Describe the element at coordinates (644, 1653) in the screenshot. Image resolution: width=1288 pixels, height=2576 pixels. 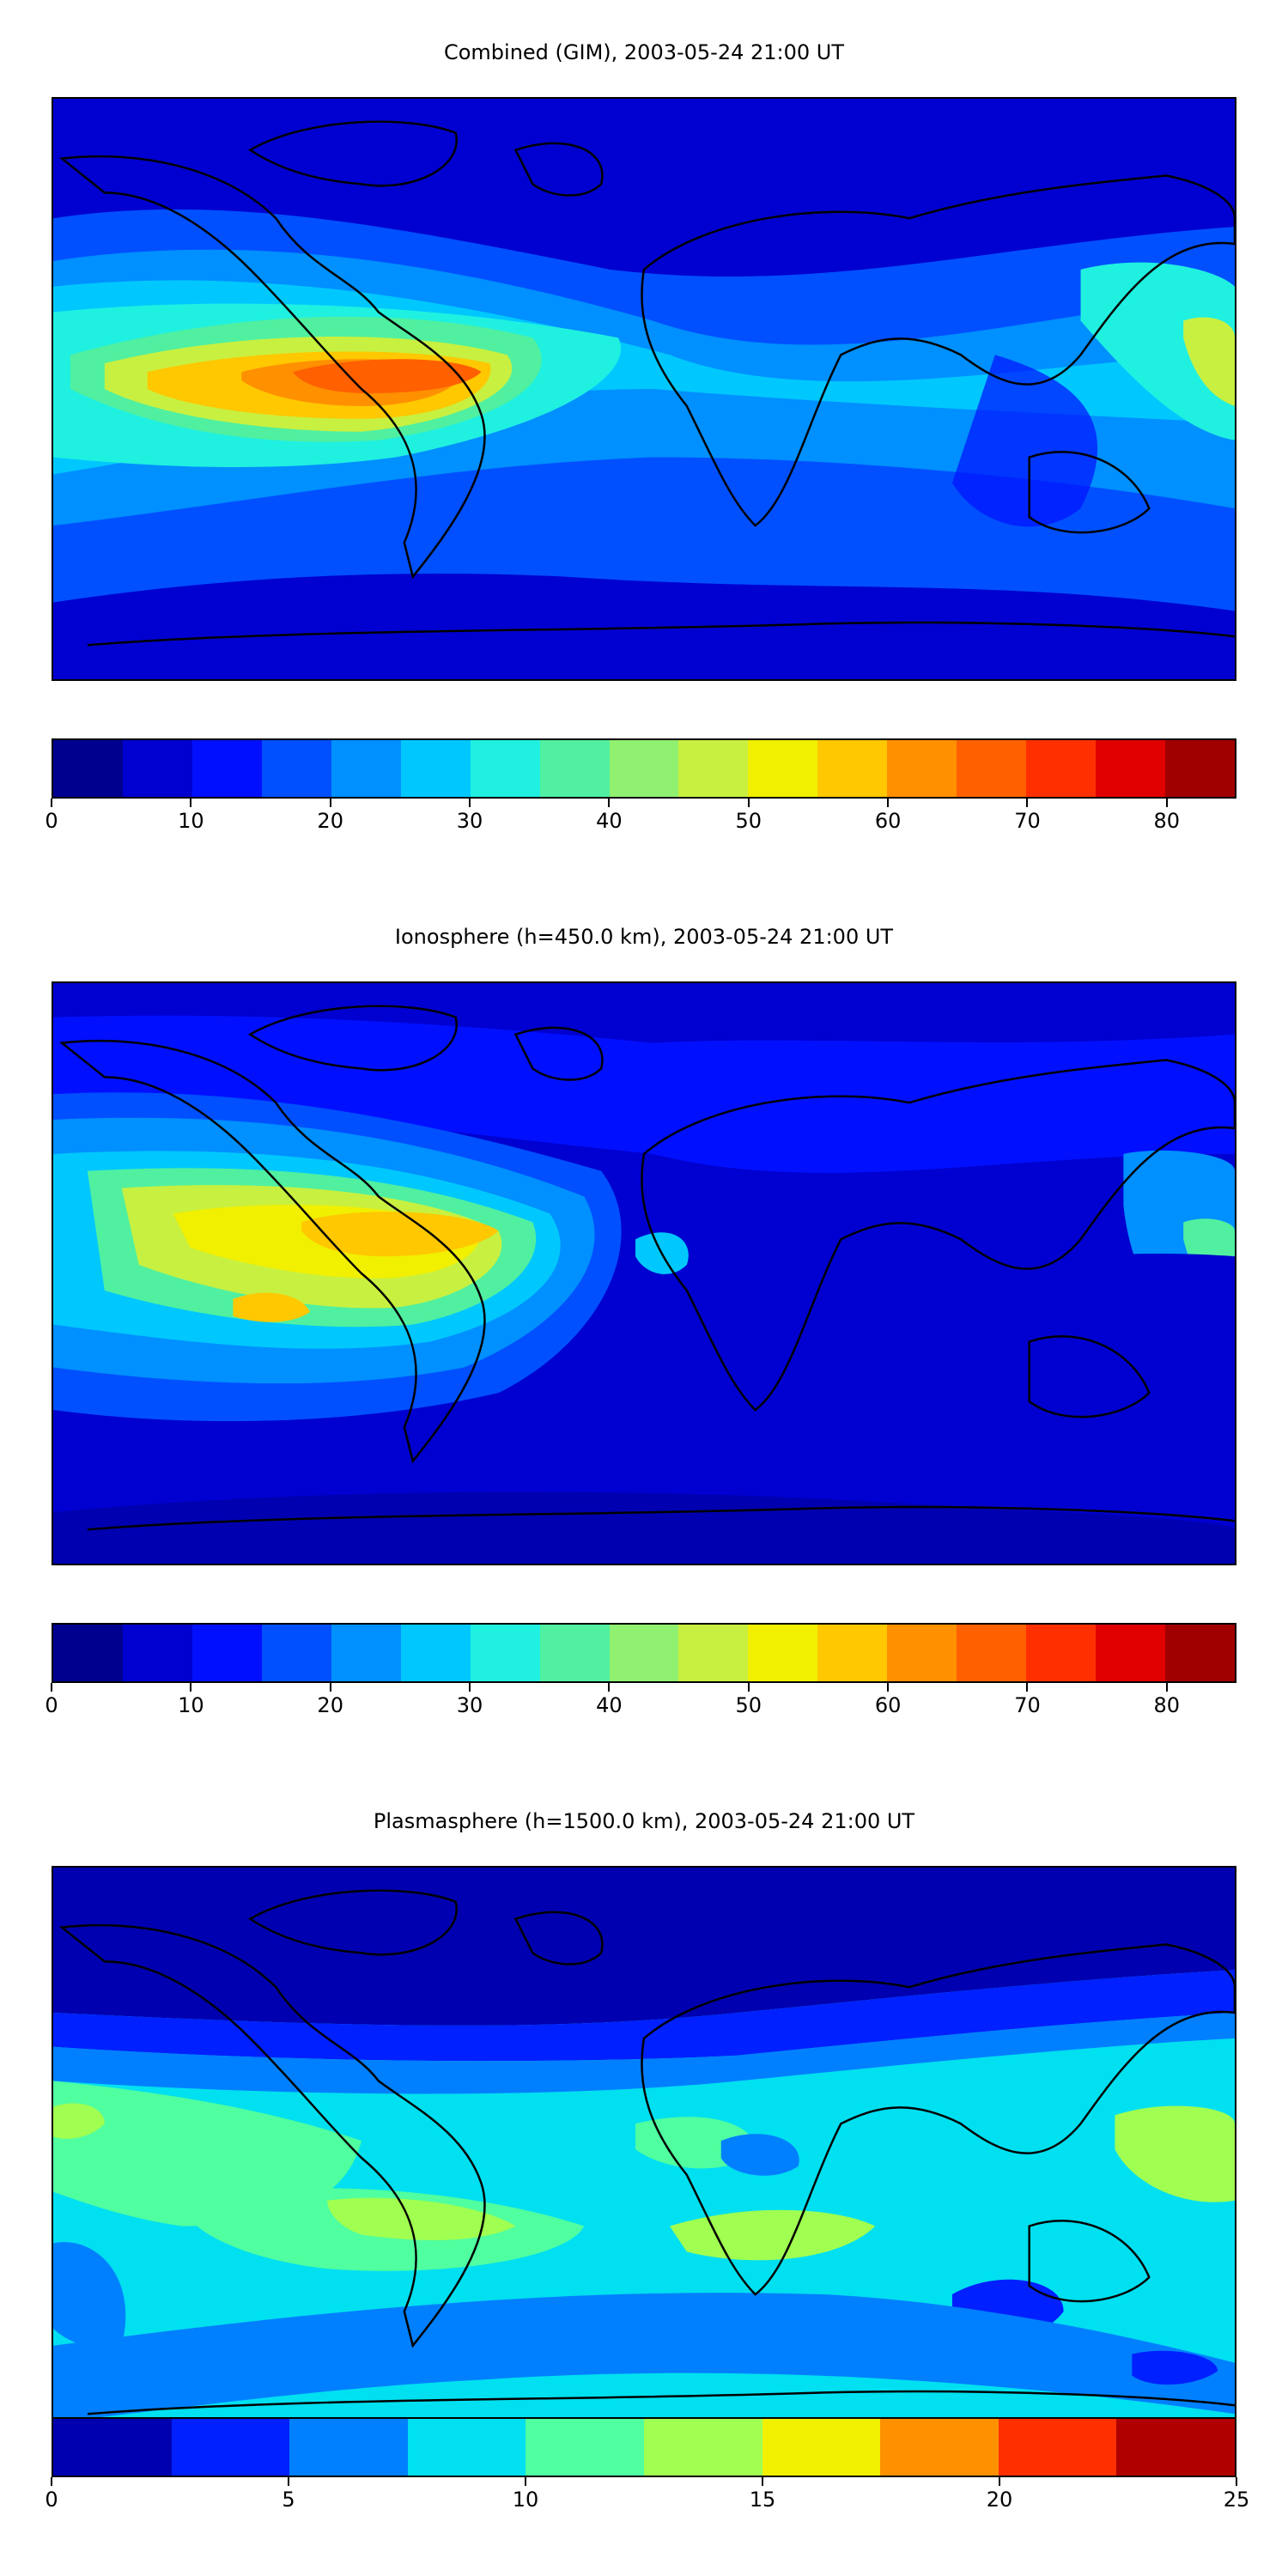
I see `panel-2-colorbar` at that location.